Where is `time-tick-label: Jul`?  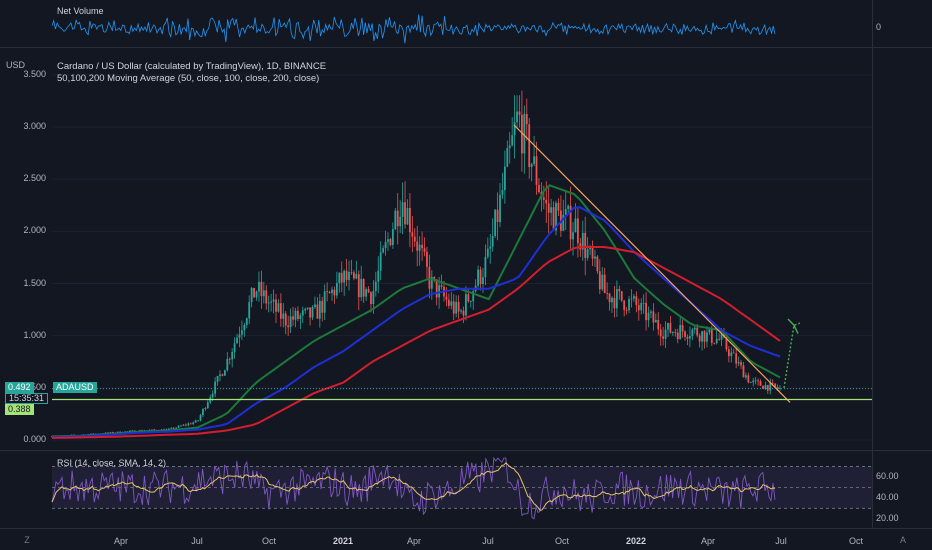 time-tick-label: Jul is located at coordinates (781, 541).